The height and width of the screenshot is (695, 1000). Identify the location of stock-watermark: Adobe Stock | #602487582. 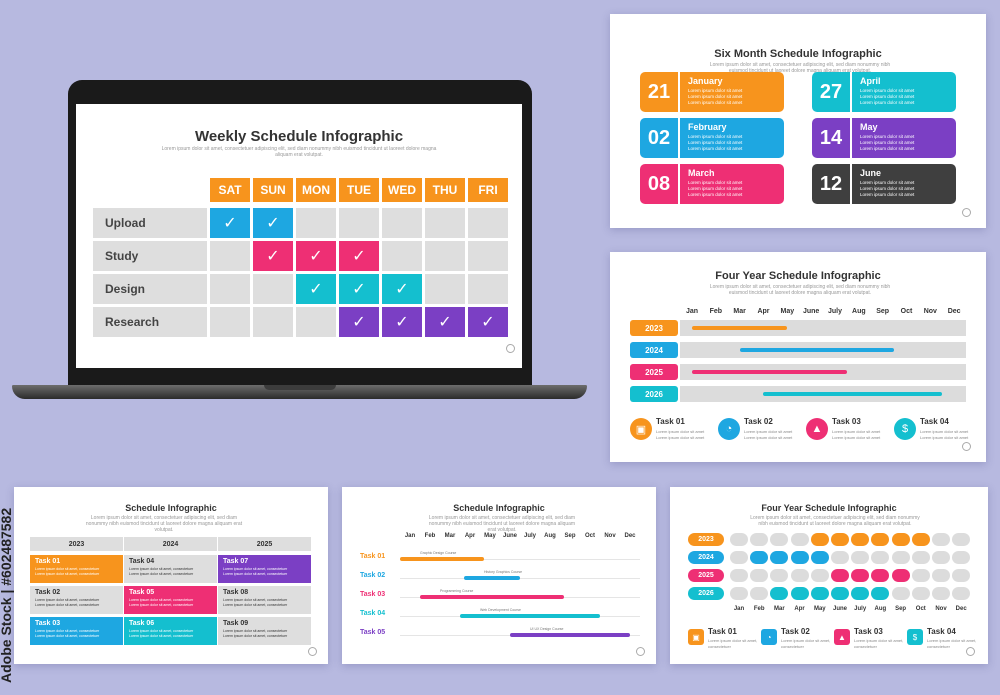
(13, 575).